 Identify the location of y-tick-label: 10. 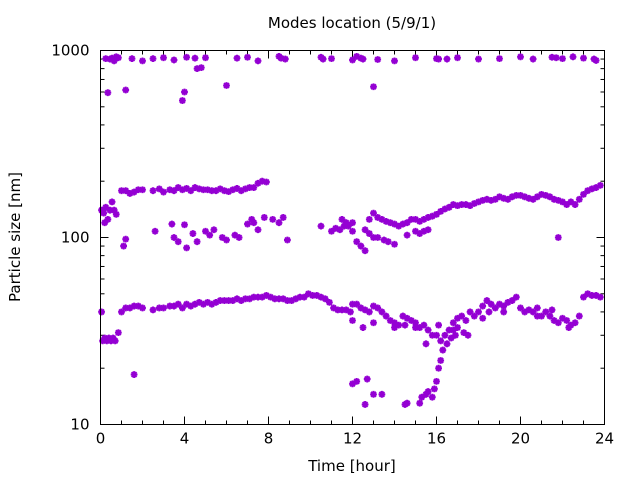
(79, 425).